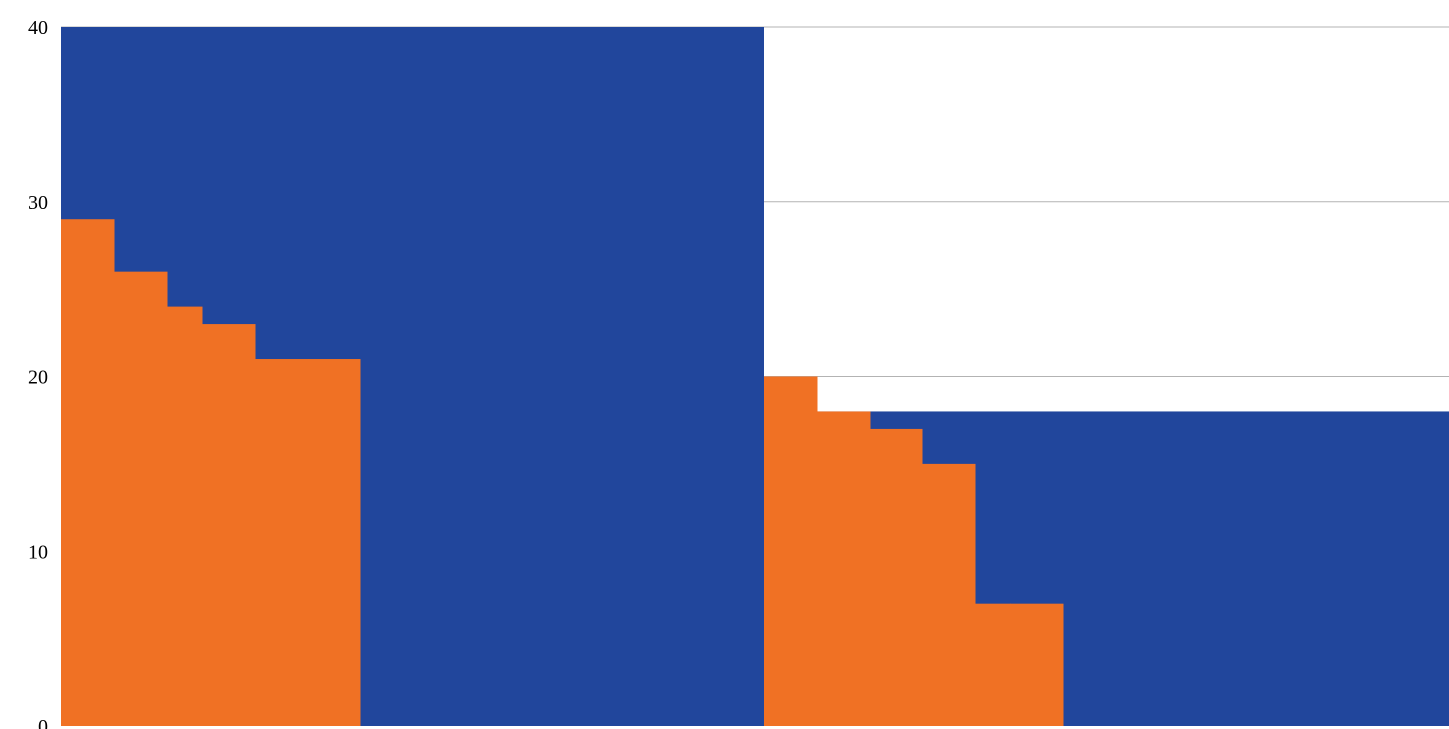 Image resolution: width=1449 pixels, height=729 pixels. I want to click on y-tick-label-30: 30, so click(38, 203).